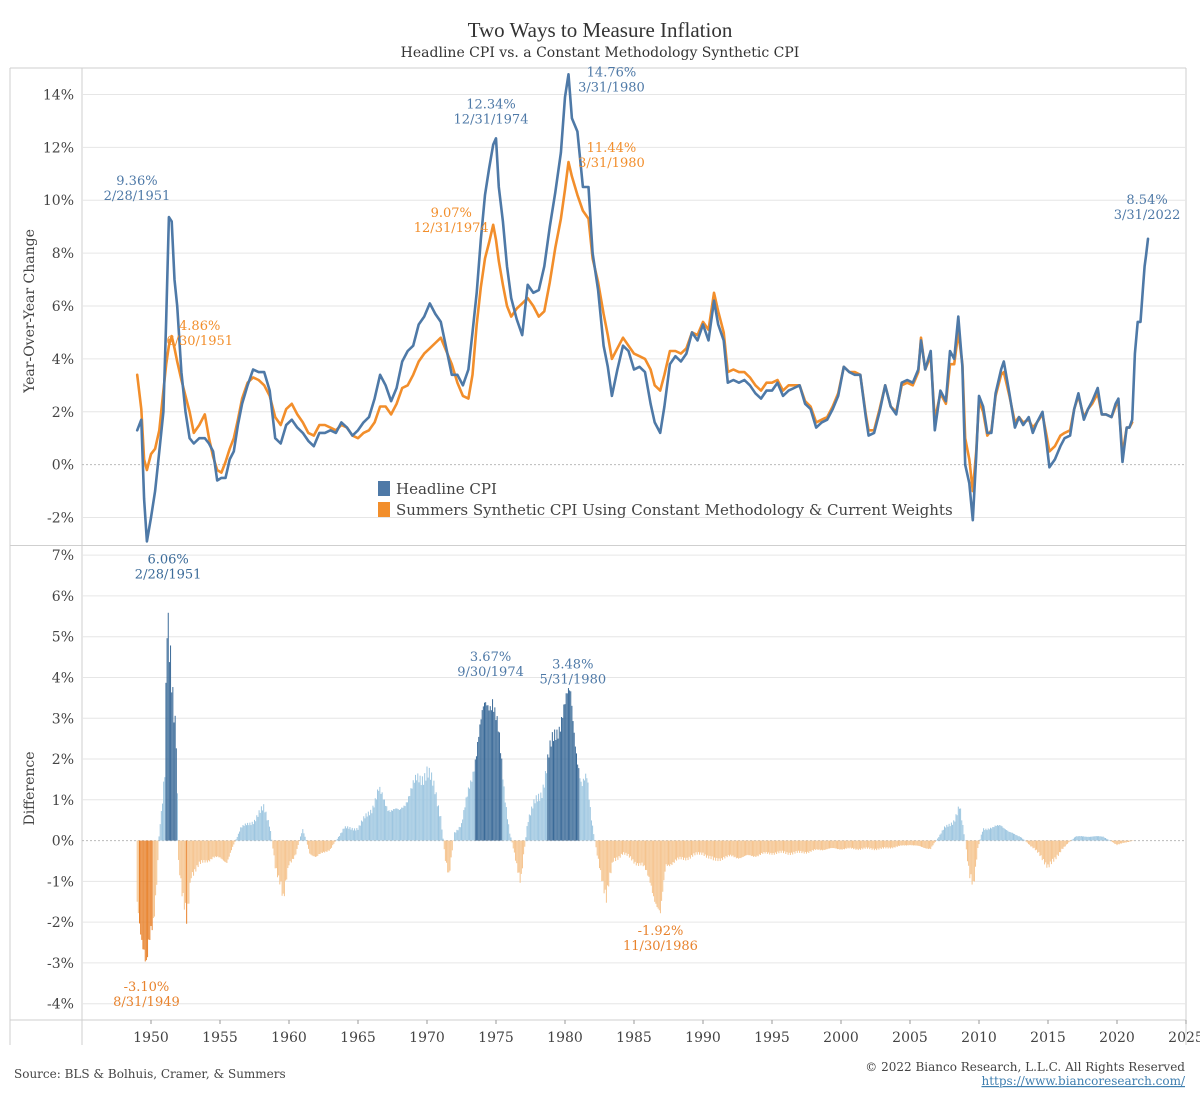 The image size is (1200, 1100). What do you see at coordinates (58, 95) in the screenshot?
I see `top-y-tick-label: 14%` at bounding box center [58, 95].